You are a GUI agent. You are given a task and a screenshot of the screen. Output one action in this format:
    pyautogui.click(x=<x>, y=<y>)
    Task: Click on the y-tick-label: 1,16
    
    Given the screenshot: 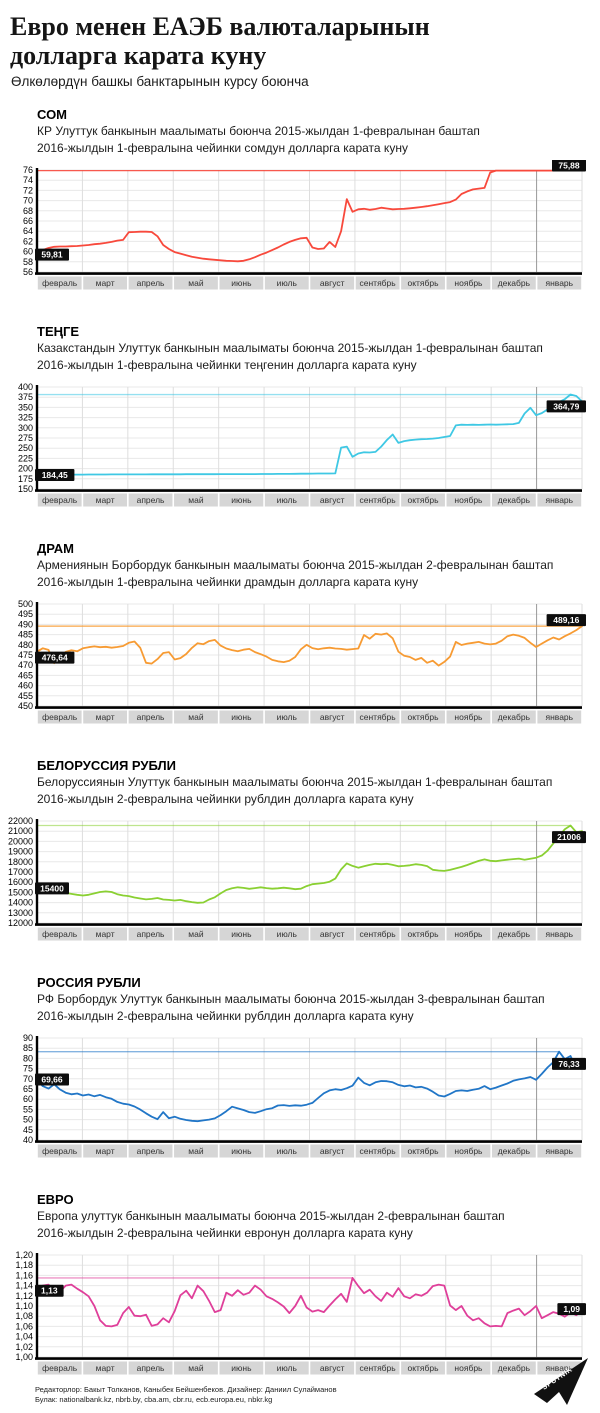 What is the action you would take?
    pyautogui.click(x=24, y=1275)
    